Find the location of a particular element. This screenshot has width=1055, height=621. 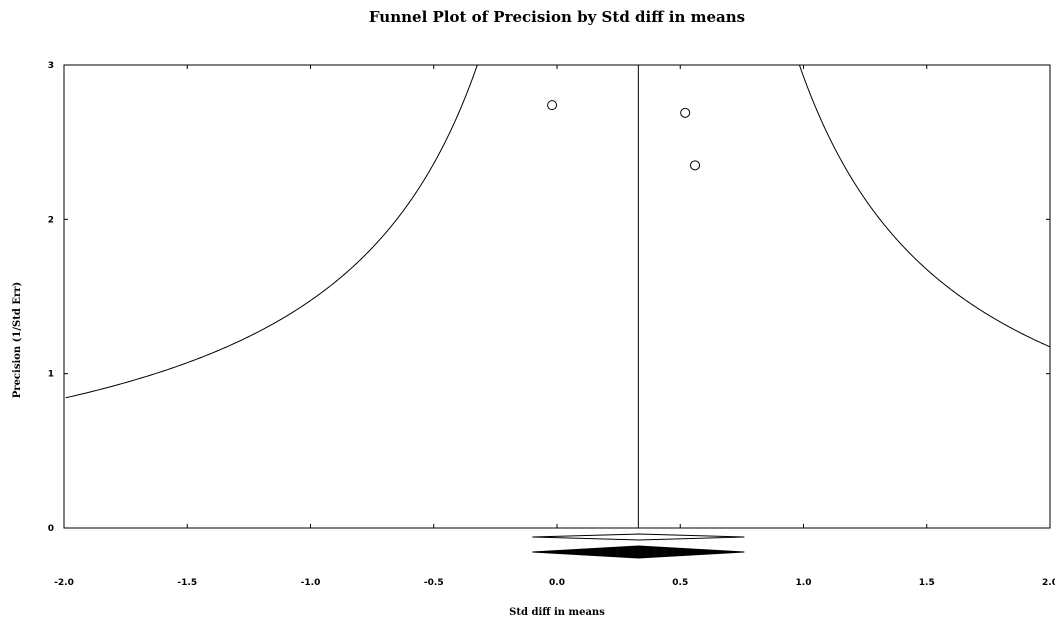

x-tick-label: 0.0 is located at coordinates (557, 583).